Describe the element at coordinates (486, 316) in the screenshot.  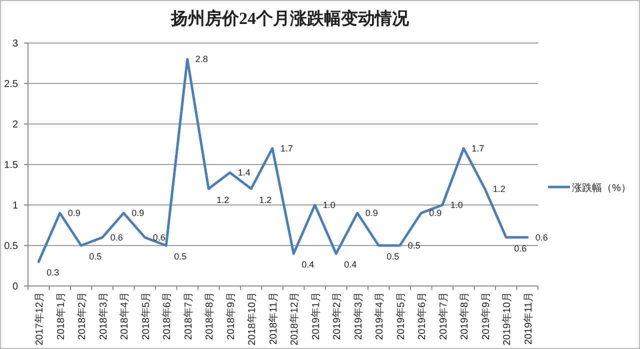
I see `x-tick-label: 2019年9月` at that location.